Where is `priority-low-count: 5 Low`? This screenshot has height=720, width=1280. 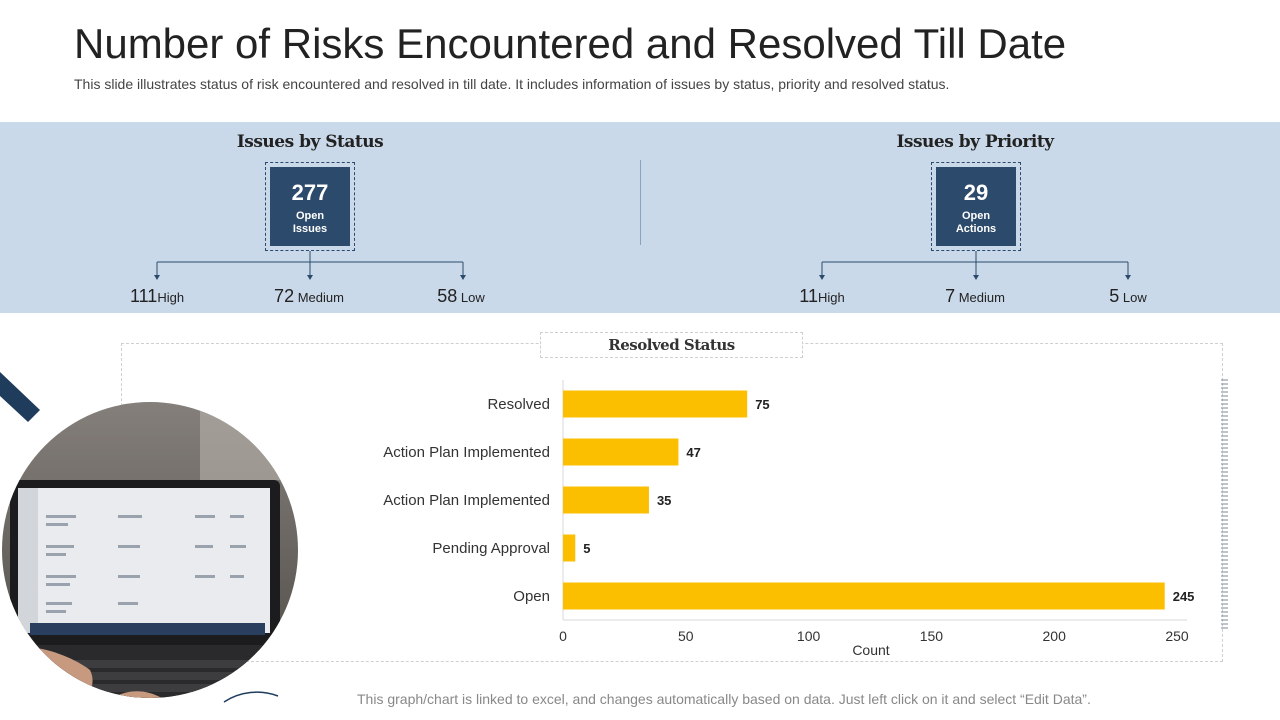 priority-low-count: 5 Low is located at coordinates (1128, 296).